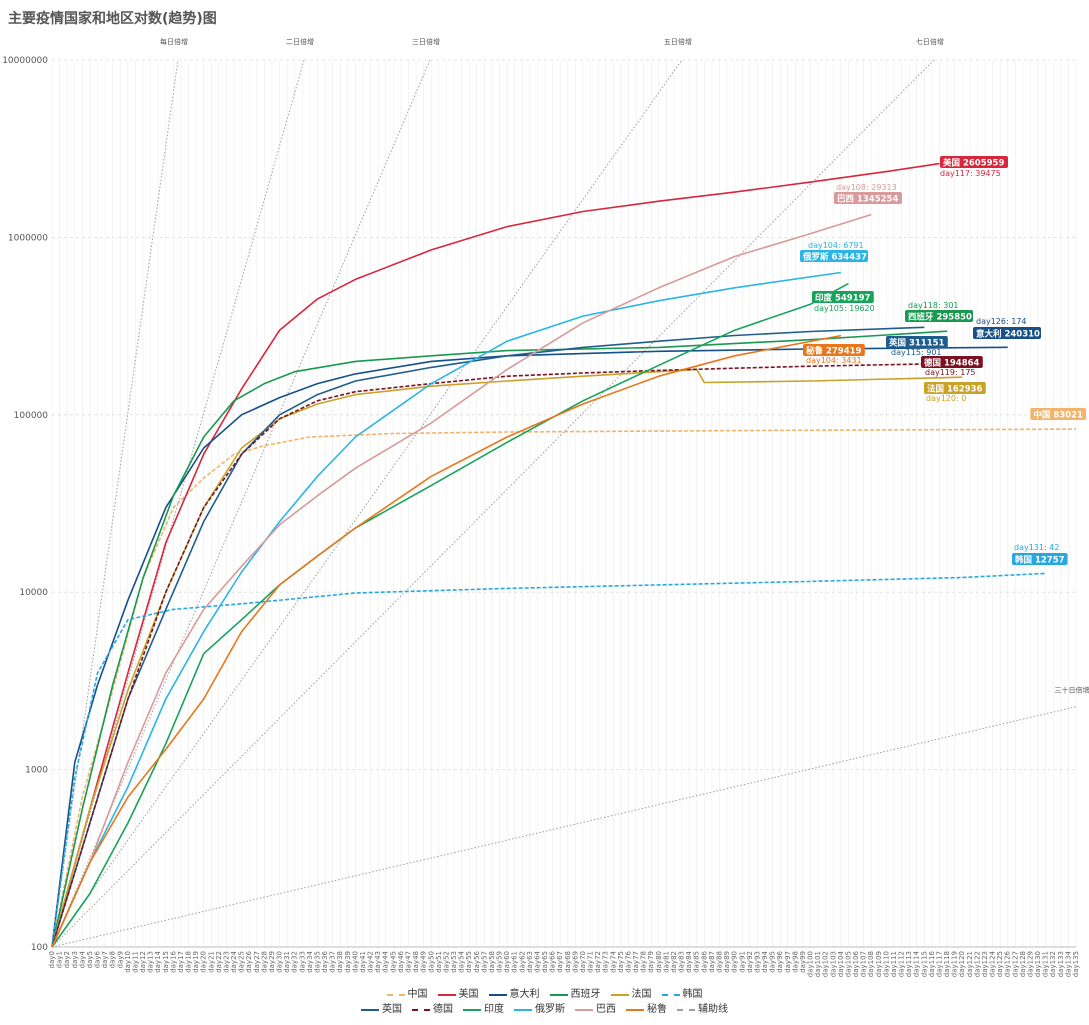 This screenshot has height=1025, width=1089. Describe the element at coordinates (60, 959) in the screenshot. I see `x-tick-label: day1` at that location.